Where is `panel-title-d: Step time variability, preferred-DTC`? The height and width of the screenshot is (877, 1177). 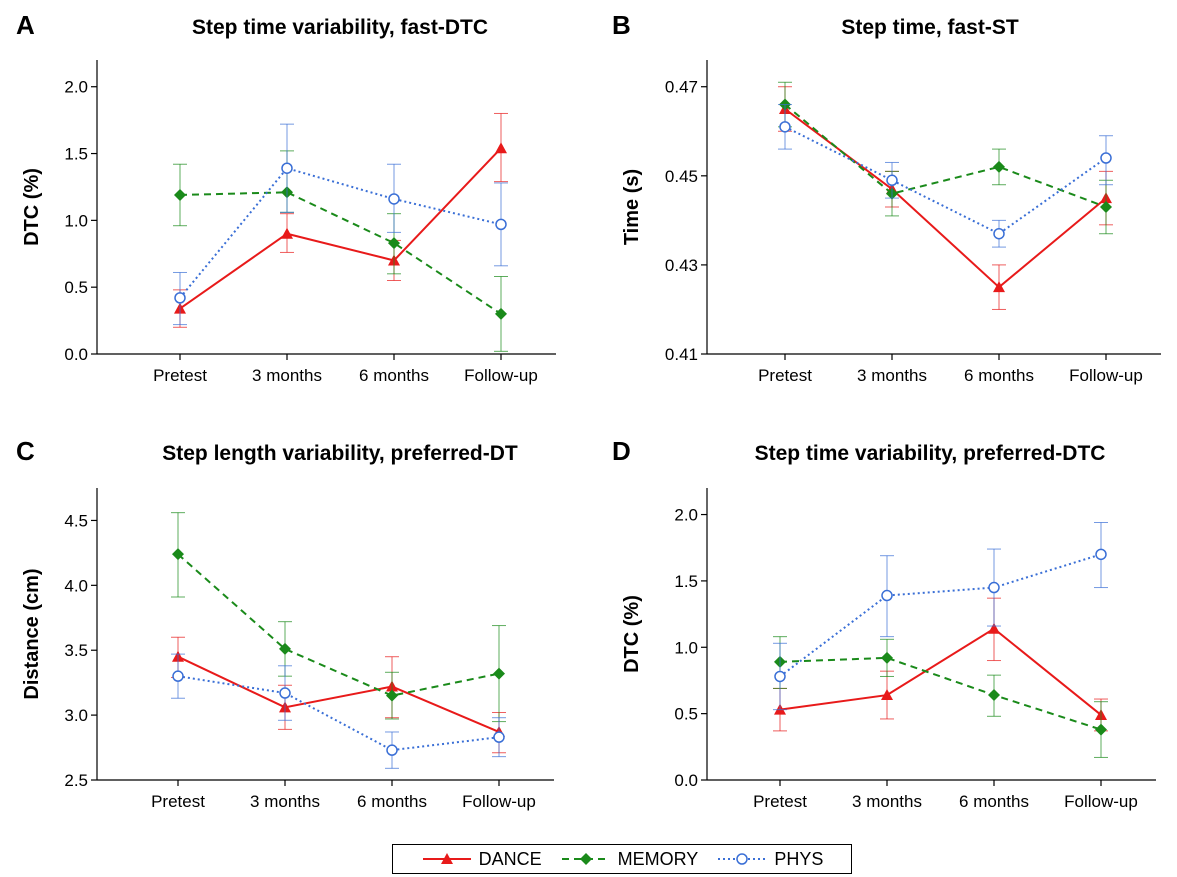
panel-title-d: Step time variability, preferred-DTC is located at coordinates (930, 453).